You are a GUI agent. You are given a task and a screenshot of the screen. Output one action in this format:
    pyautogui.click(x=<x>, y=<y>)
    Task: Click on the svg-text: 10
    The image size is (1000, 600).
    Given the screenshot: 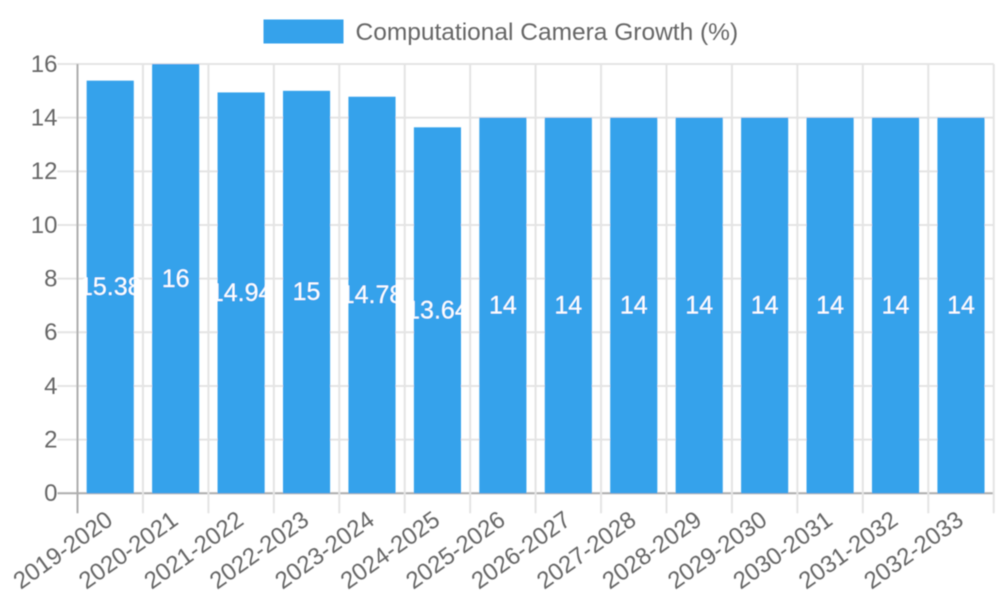 What is the action you would take?
    pyautogui.click(x=44, y=225)
    